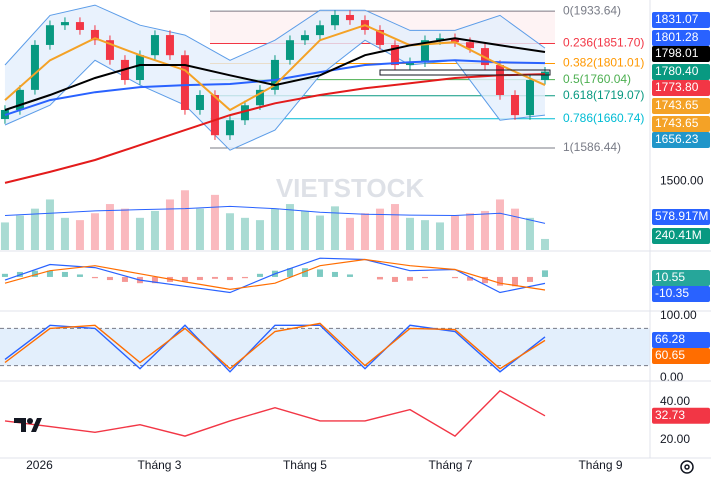 This screenshot has width=711, height=486. I want to click on moving-average, so click(275, 88).